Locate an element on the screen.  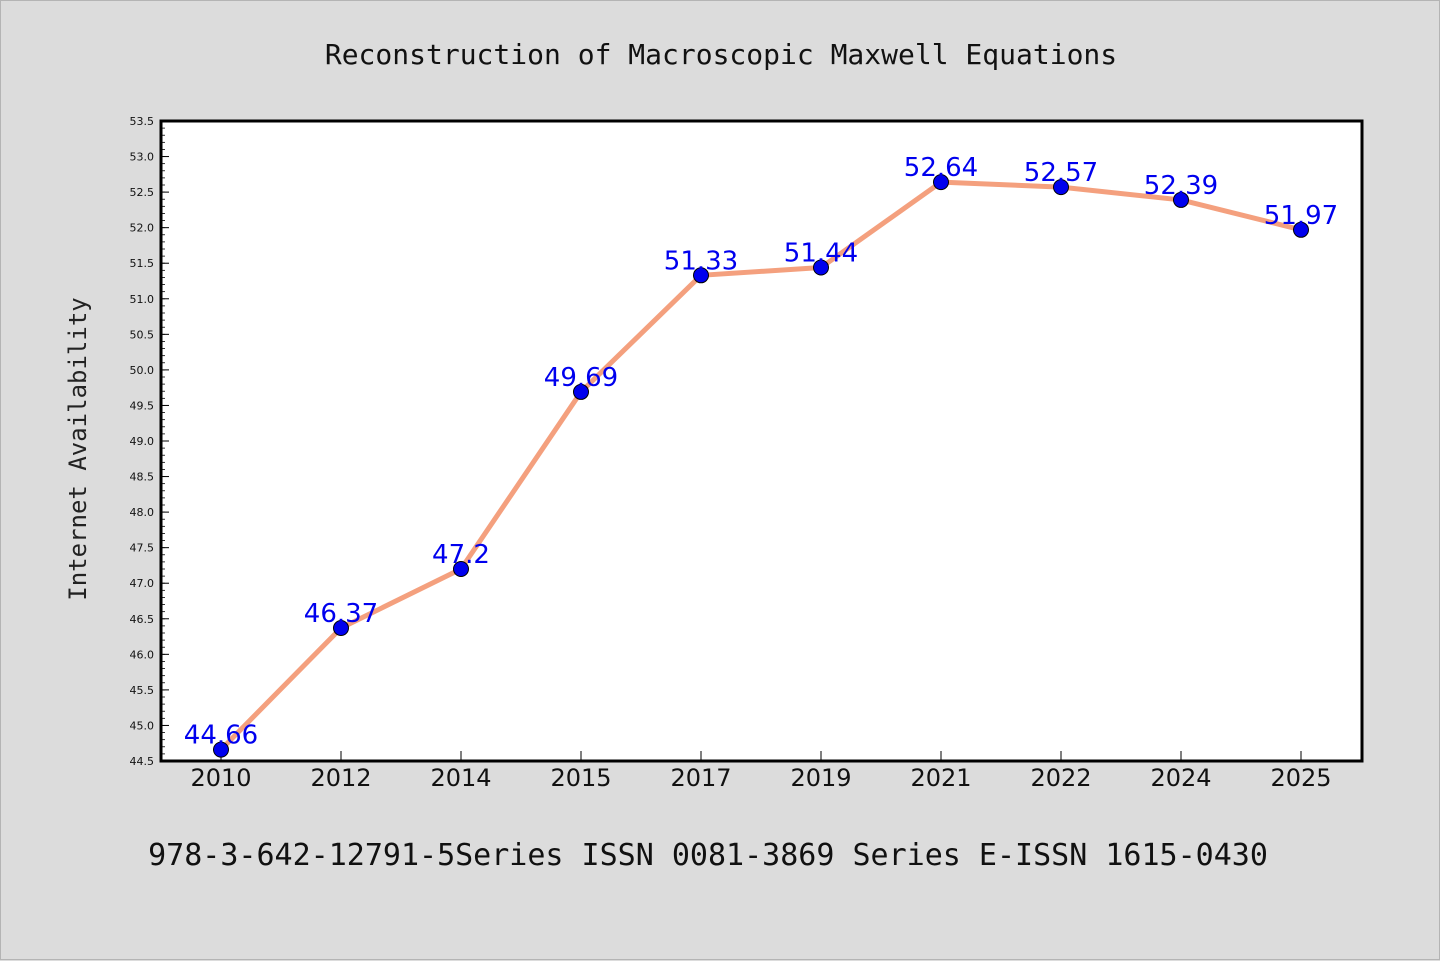
data-label: 52.64 is located at coordinates (941, 168).